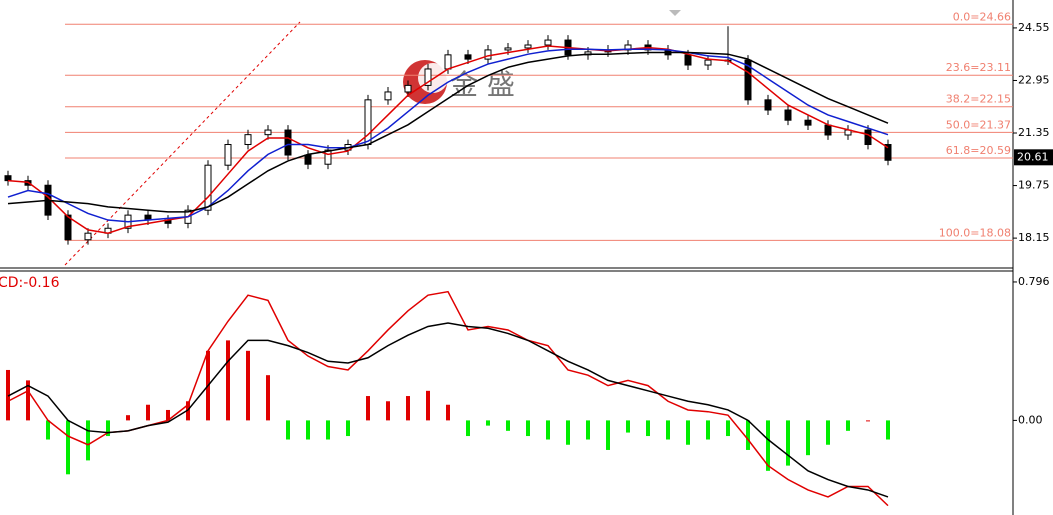 Image resolution: width=1053 pixels, height=515 pixels. What do you see at coordinates (978, 67) in the screenshot?
I see `fib-label: 23.6=23.11` at bounding box center [978, 67].